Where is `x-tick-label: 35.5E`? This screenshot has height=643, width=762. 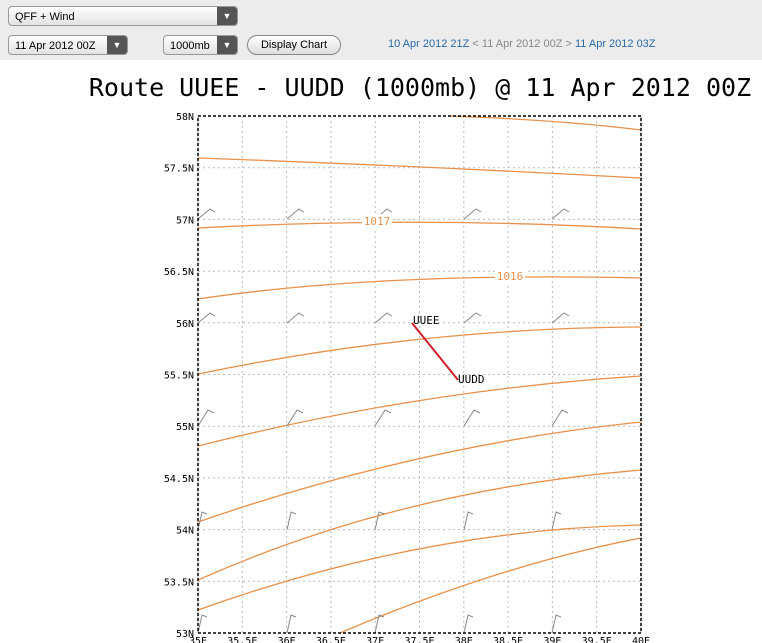
x-tick-label: 35.5E is located at coordinates (242, 639).